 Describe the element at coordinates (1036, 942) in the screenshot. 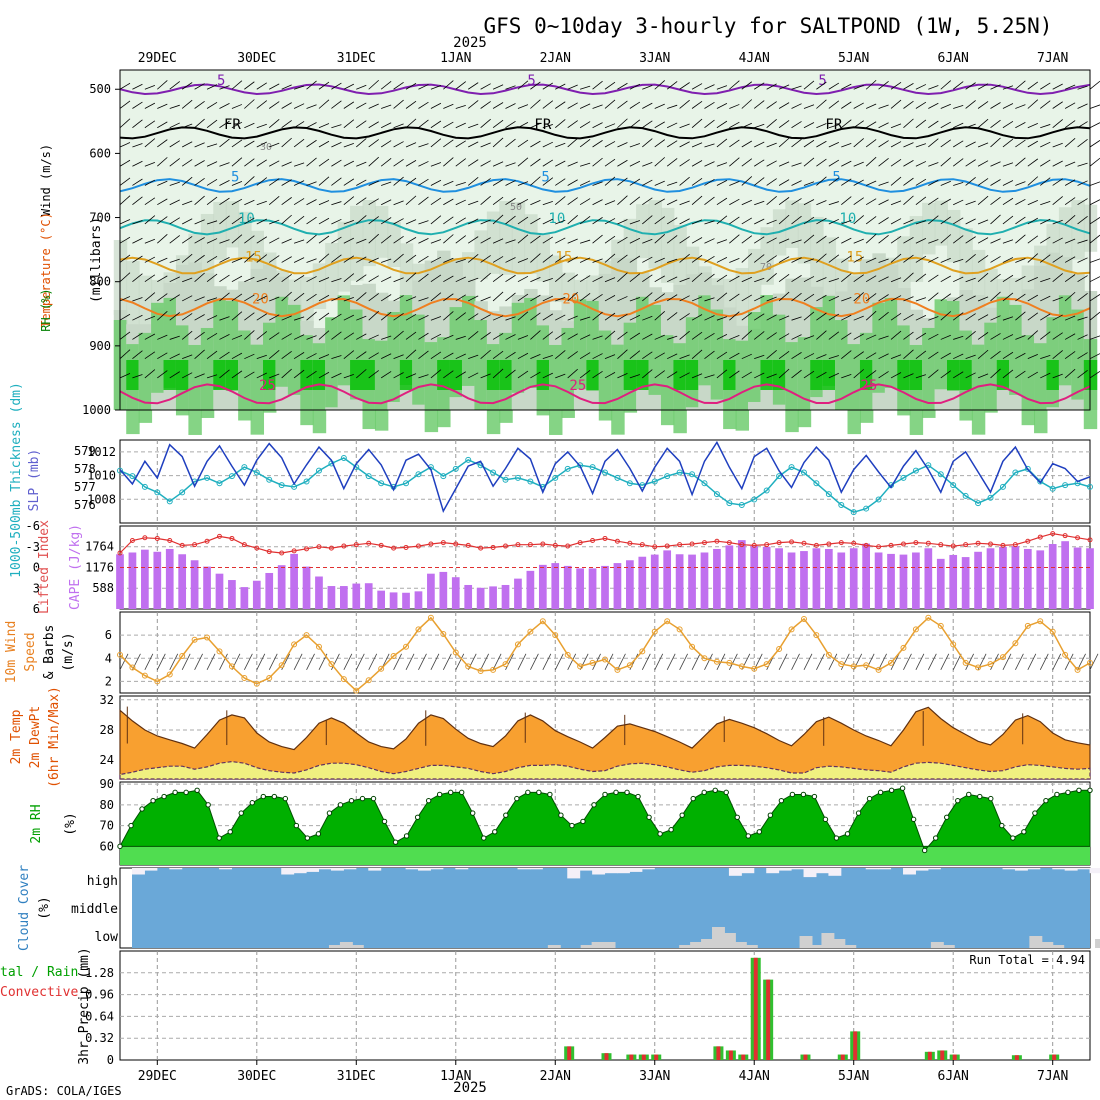

I see `cloud-low-bar` at that location.